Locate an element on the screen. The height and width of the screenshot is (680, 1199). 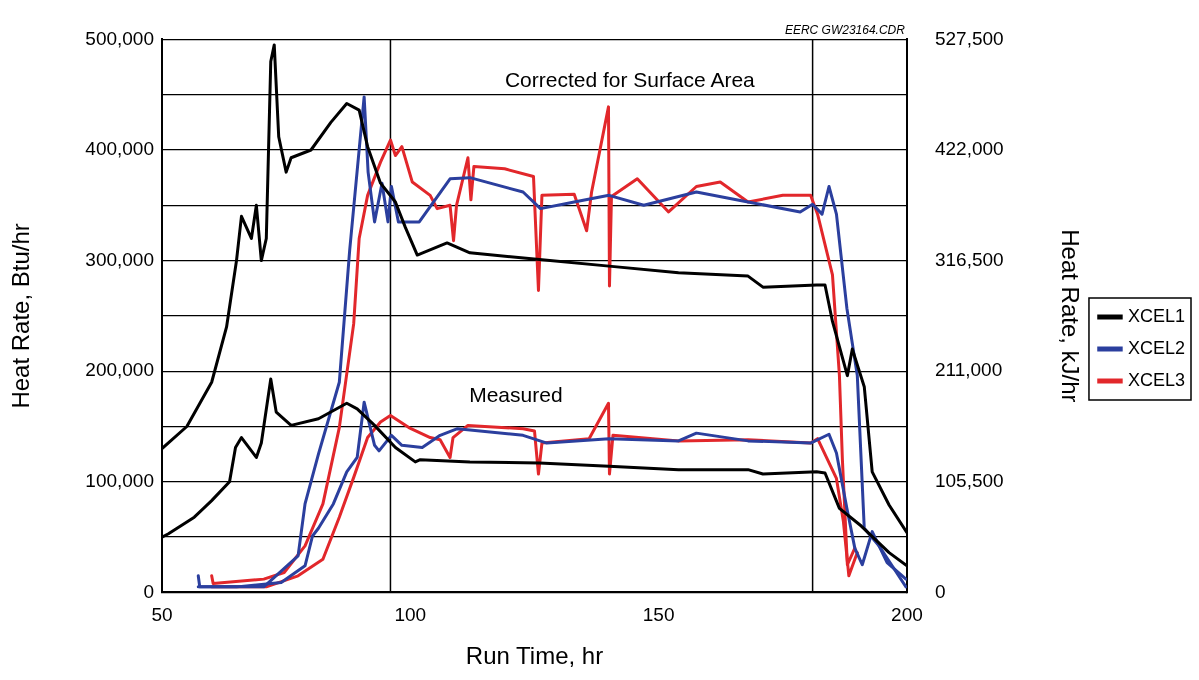
y-tick-label: 100,000 is located at coordinates (119, 481).